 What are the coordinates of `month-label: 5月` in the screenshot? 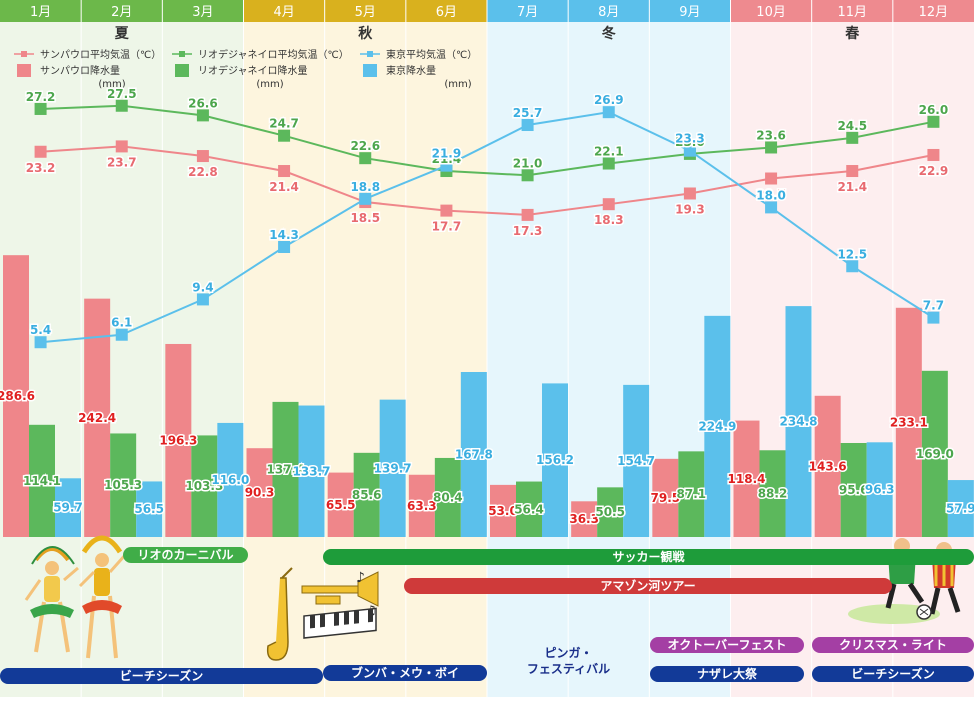 It's located at (365, 12).